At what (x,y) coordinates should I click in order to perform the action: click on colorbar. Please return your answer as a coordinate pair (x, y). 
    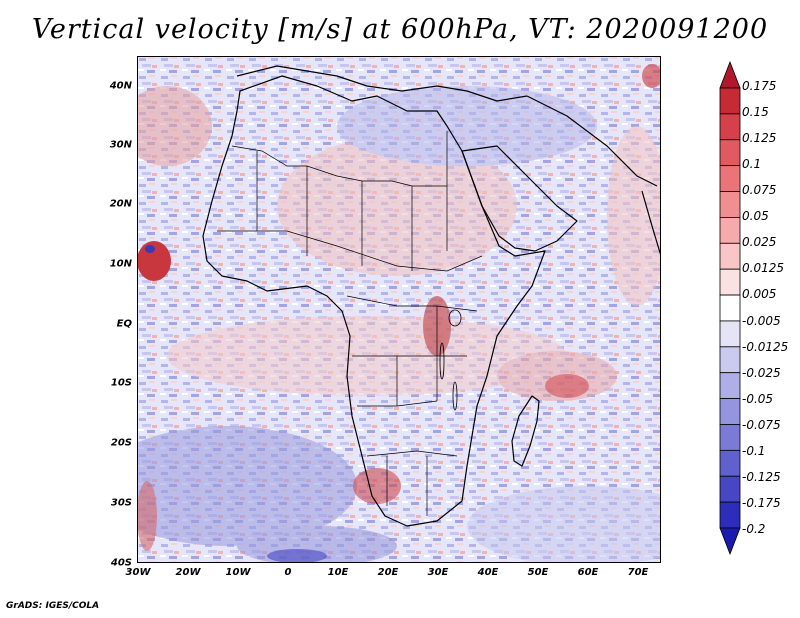
    Looking at the image, I should click on (730, 308).